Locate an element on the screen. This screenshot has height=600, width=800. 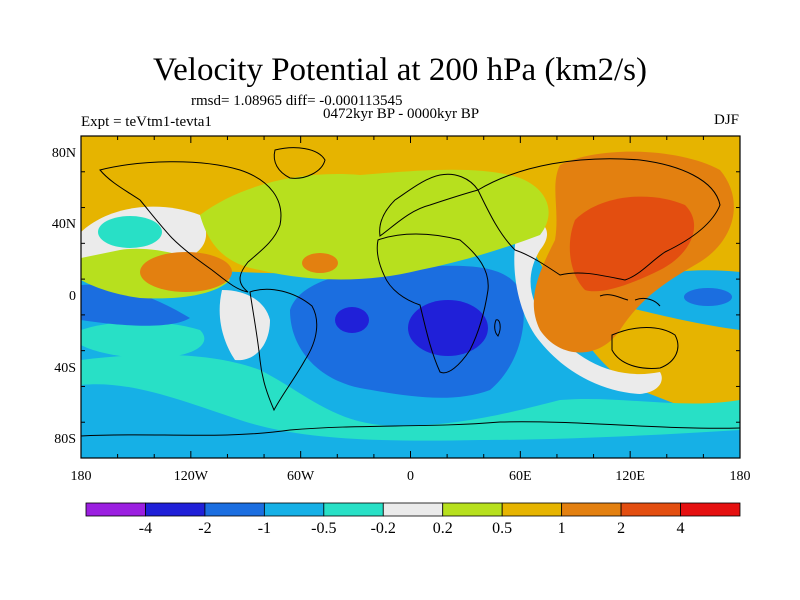
colorbar-label: 4 is located at coordinates (680, 528).